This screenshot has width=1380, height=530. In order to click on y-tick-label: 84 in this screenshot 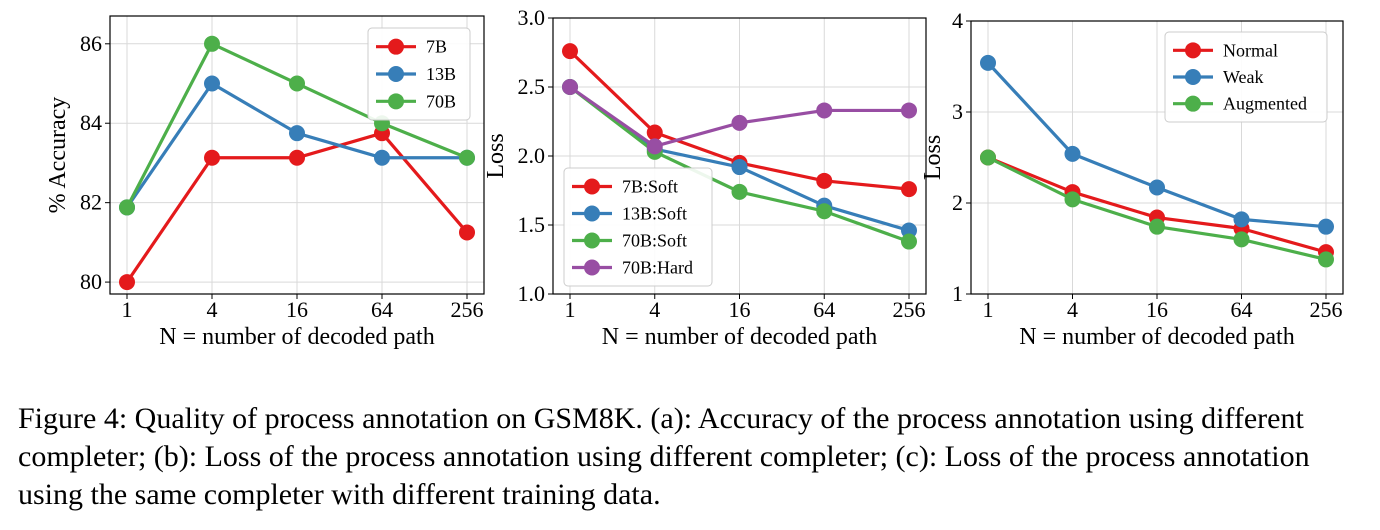, I will do `click(91, 122)`.